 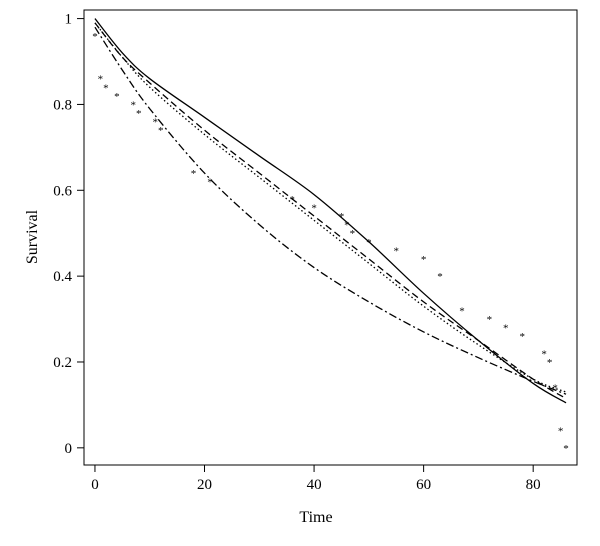 I want to click on x-tick-label: 0, so click(x=95, y=485).